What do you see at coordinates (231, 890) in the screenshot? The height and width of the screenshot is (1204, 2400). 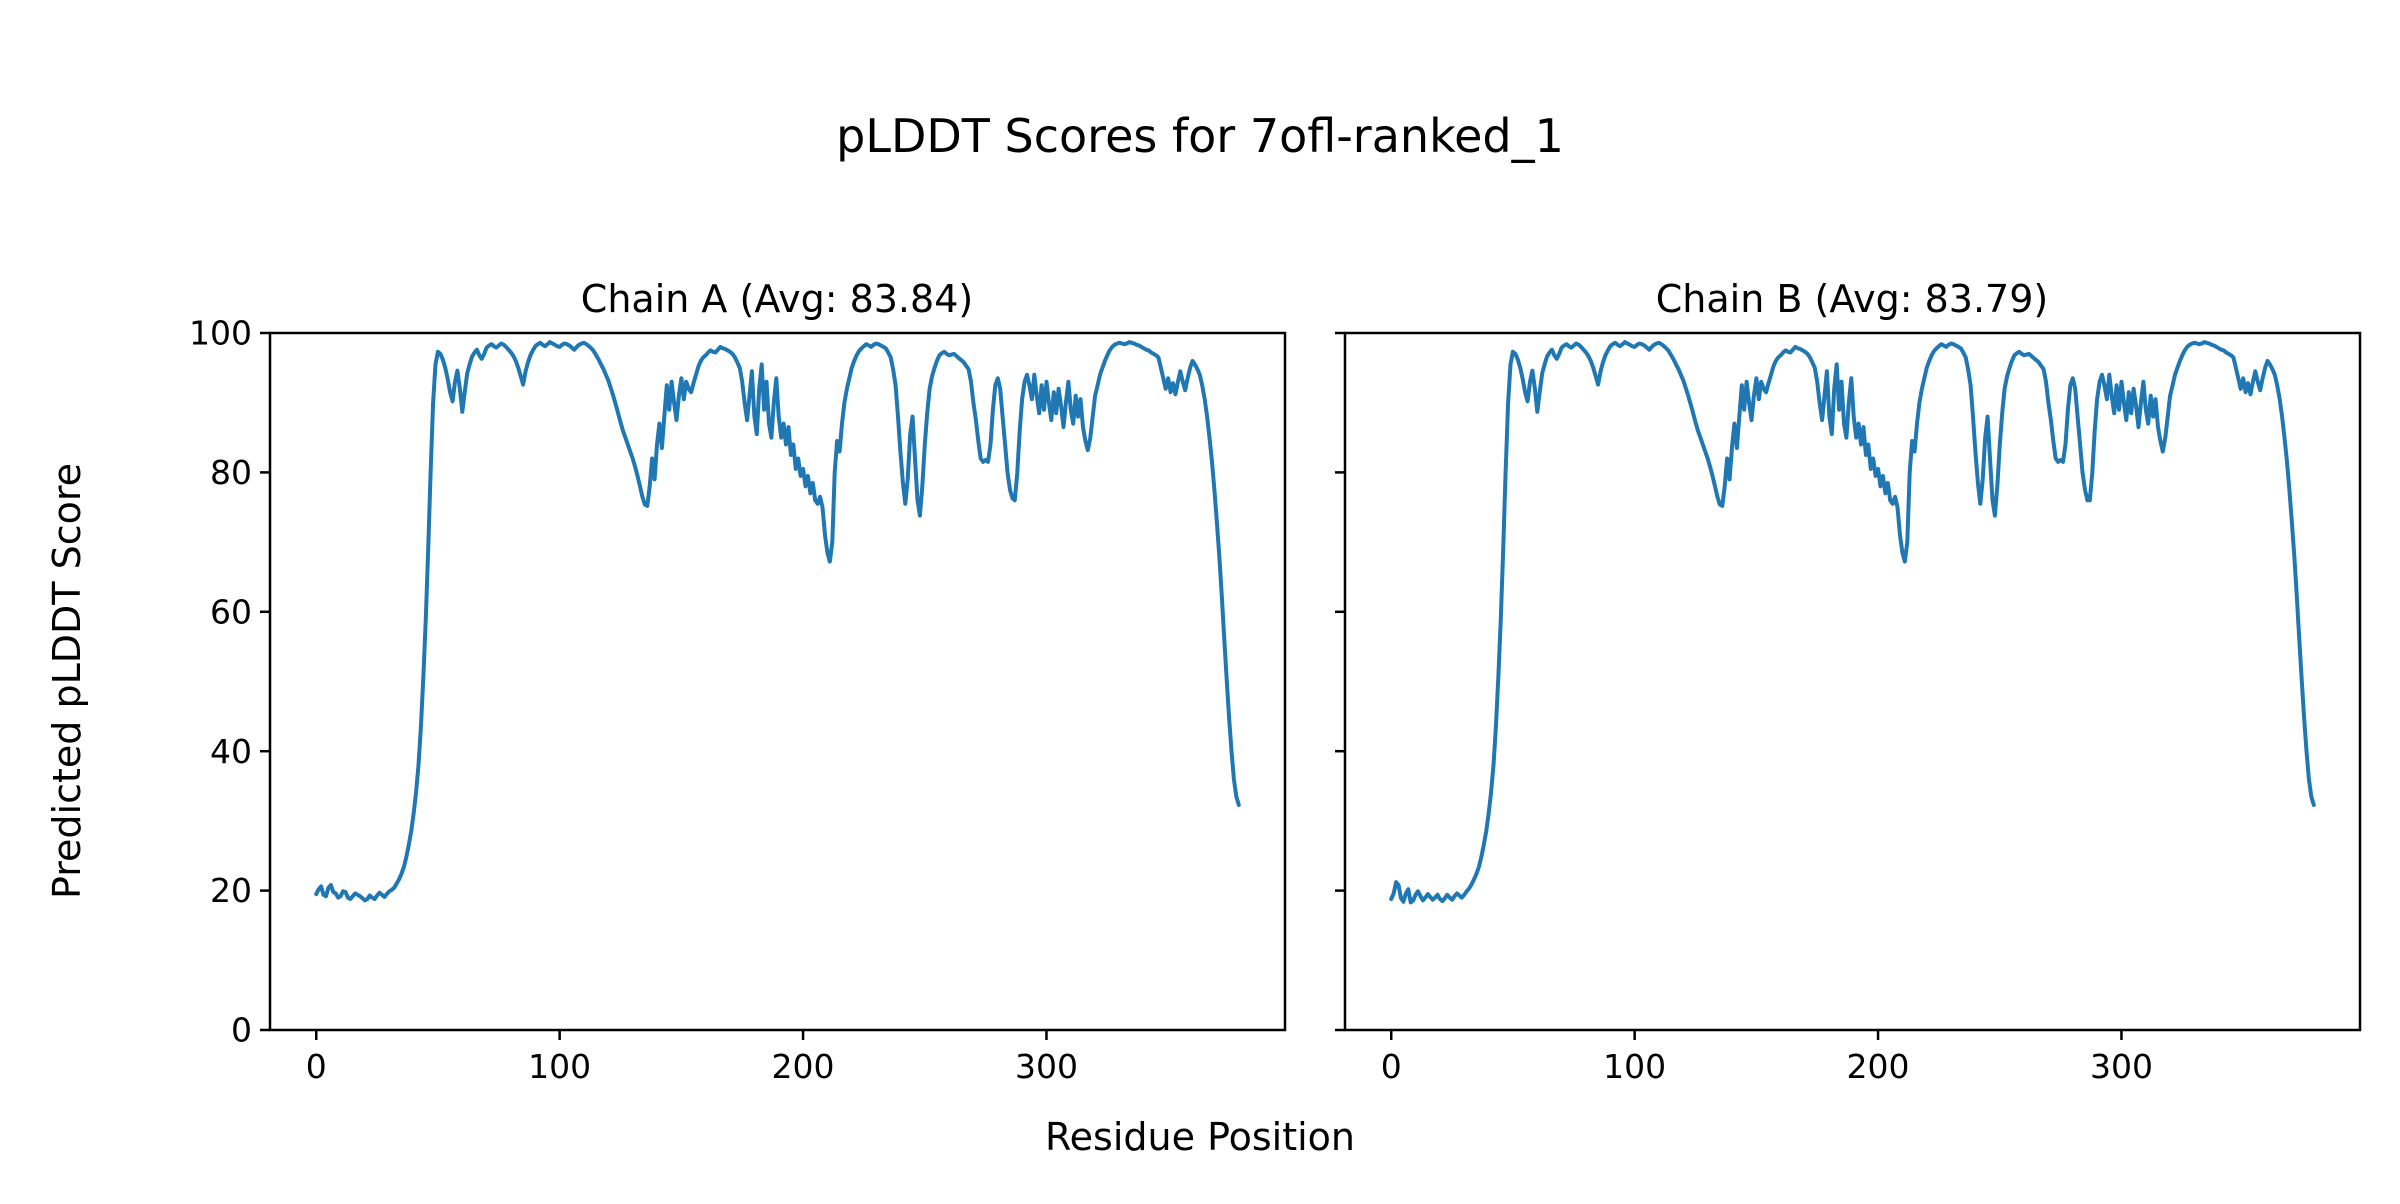 I see `y-tick-label: 20` at bounding box center [231, 890].